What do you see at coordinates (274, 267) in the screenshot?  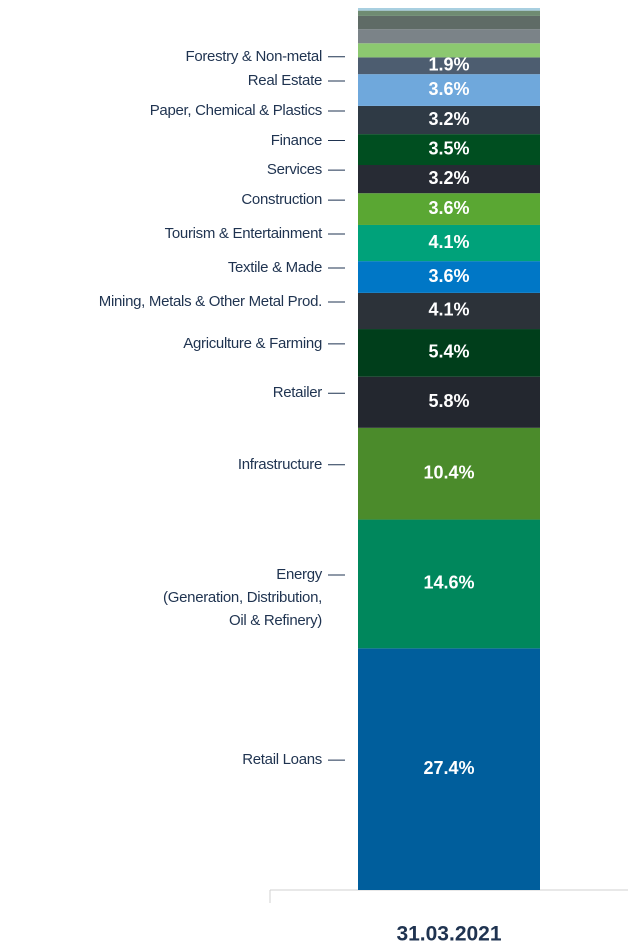 I see `series-label: Textile & Made` at bounding box center [274, 267].